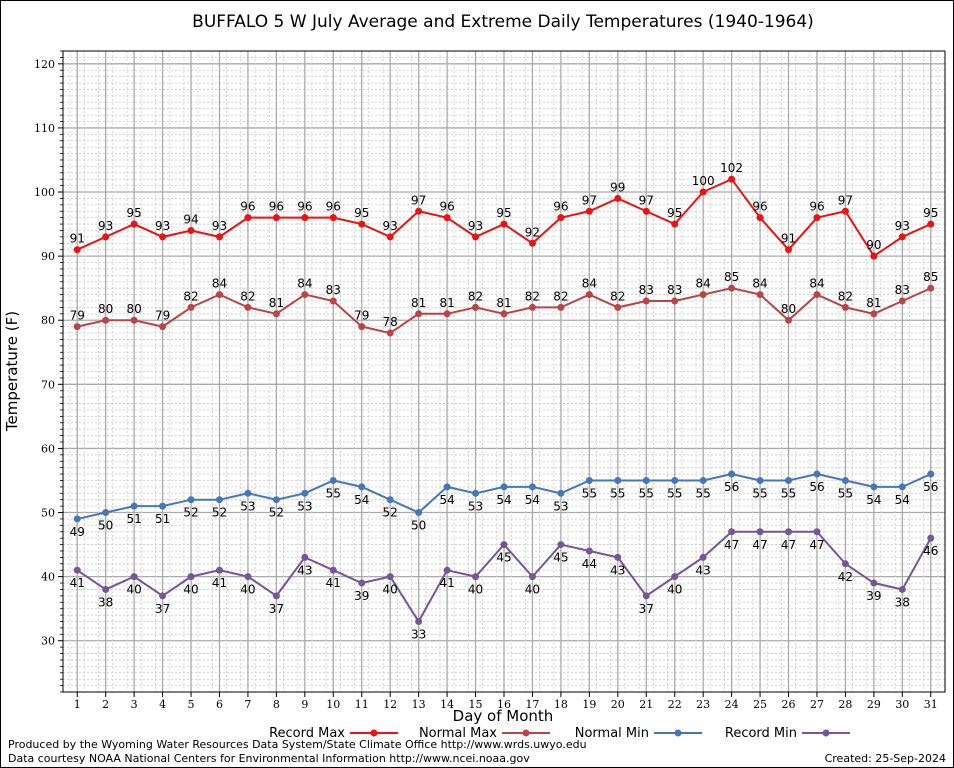 The image size is (954, 768). What do you see at coordinates (162, 704) in the screenshot?
I see `x-tick-label: 4` at bounding box center [162, 704].